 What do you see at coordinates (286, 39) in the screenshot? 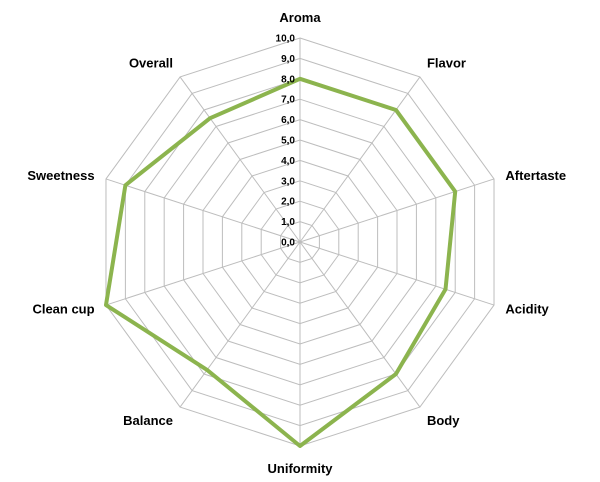
I see `tick-label: 10,0` at bounding box center [286, 39].